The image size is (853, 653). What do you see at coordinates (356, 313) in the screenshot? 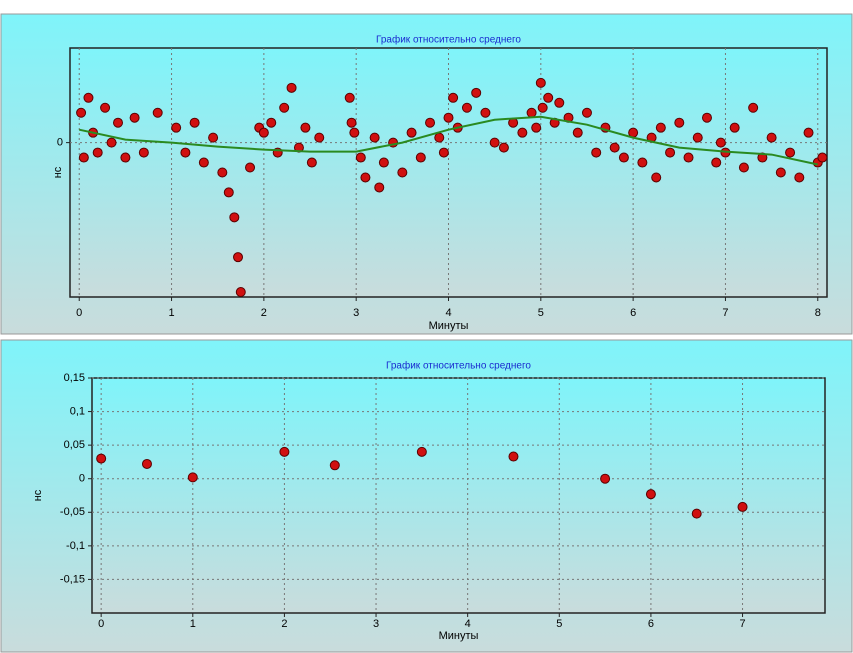
I see `x-tick-label: 3` at bounding box center [356, 313].